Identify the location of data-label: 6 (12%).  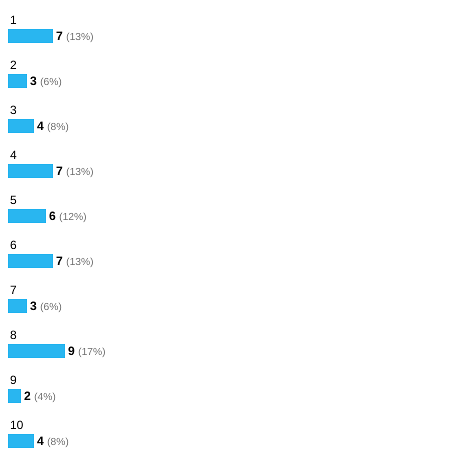
(67, 216).